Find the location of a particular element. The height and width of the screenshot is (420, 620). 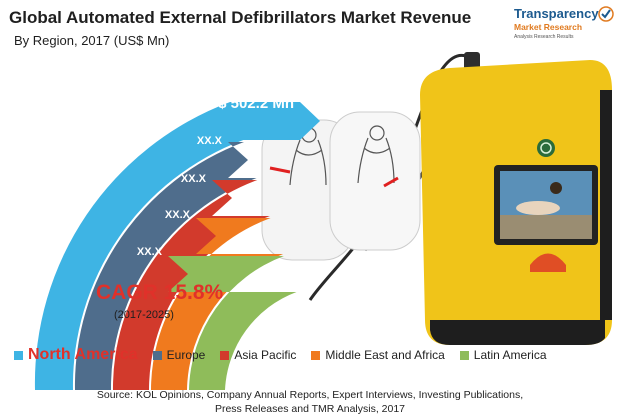

legend-label-middle-east-and-africa: Middle East and Africa is located at coordinates (385, 355).